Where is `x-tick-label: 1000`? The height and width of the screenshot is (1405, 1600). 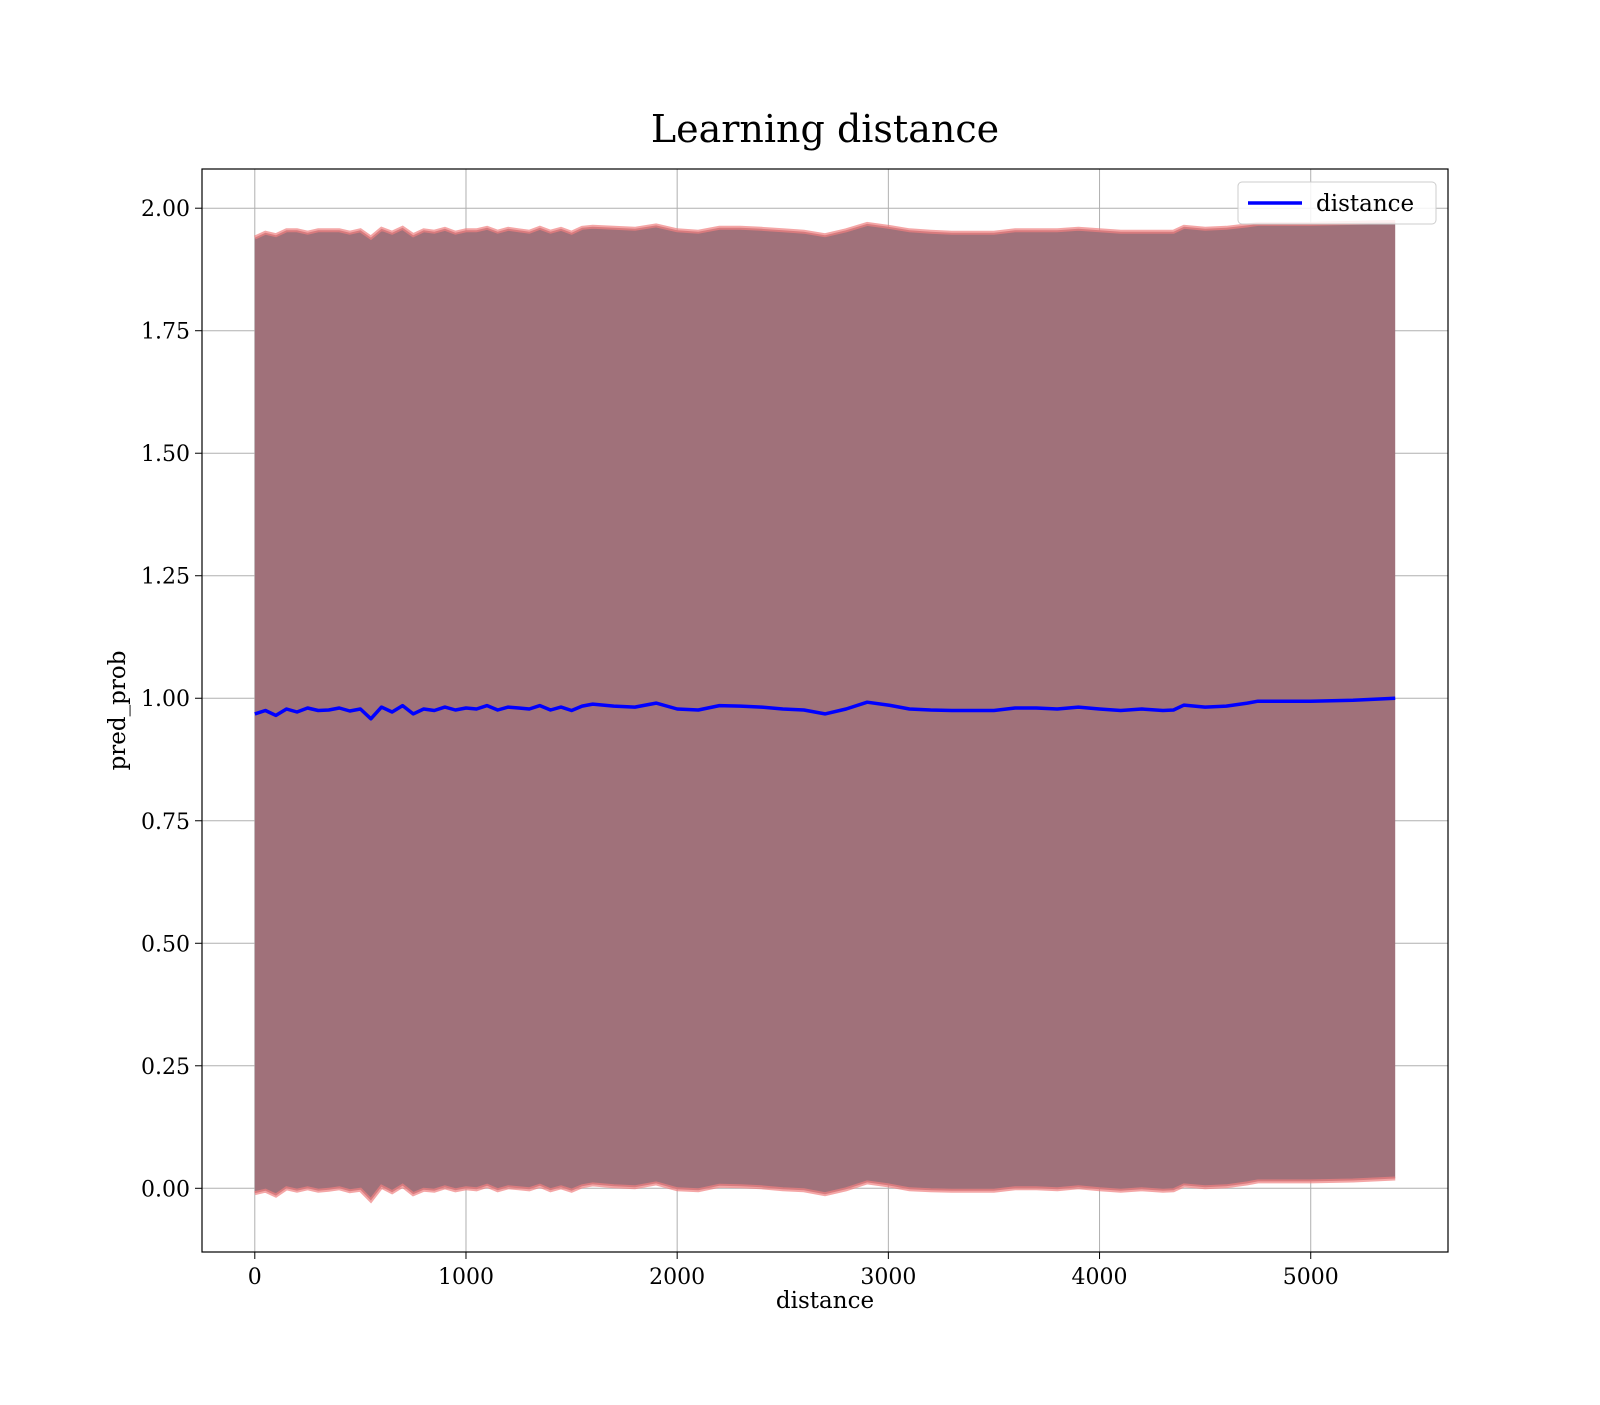
x-tick-label: 1000 is located at coordinates (466, 1277).